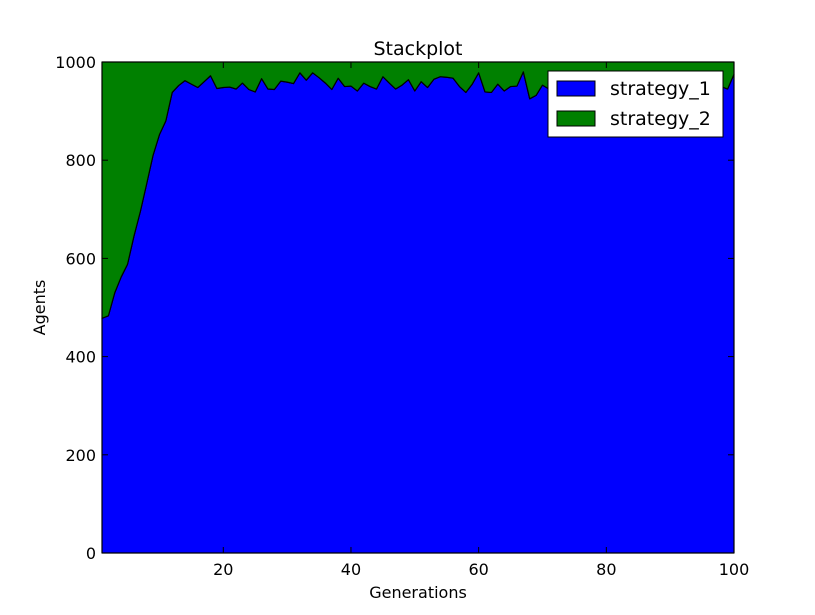 The image size is (815, 615). Describe the element at coordinates (80, 357) in the screenshot. I see `y-tick-label: 400` at that location.